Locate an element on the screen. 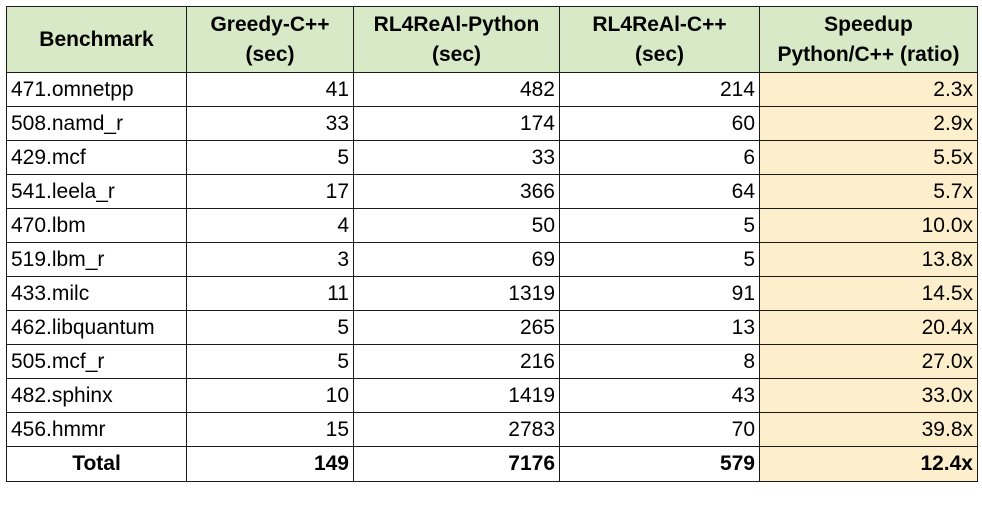 The width and height of the screenshot is (982, 512). table-row: 471.omnetpp 41 482 214 2.3x is located at coordinates (492, 89).